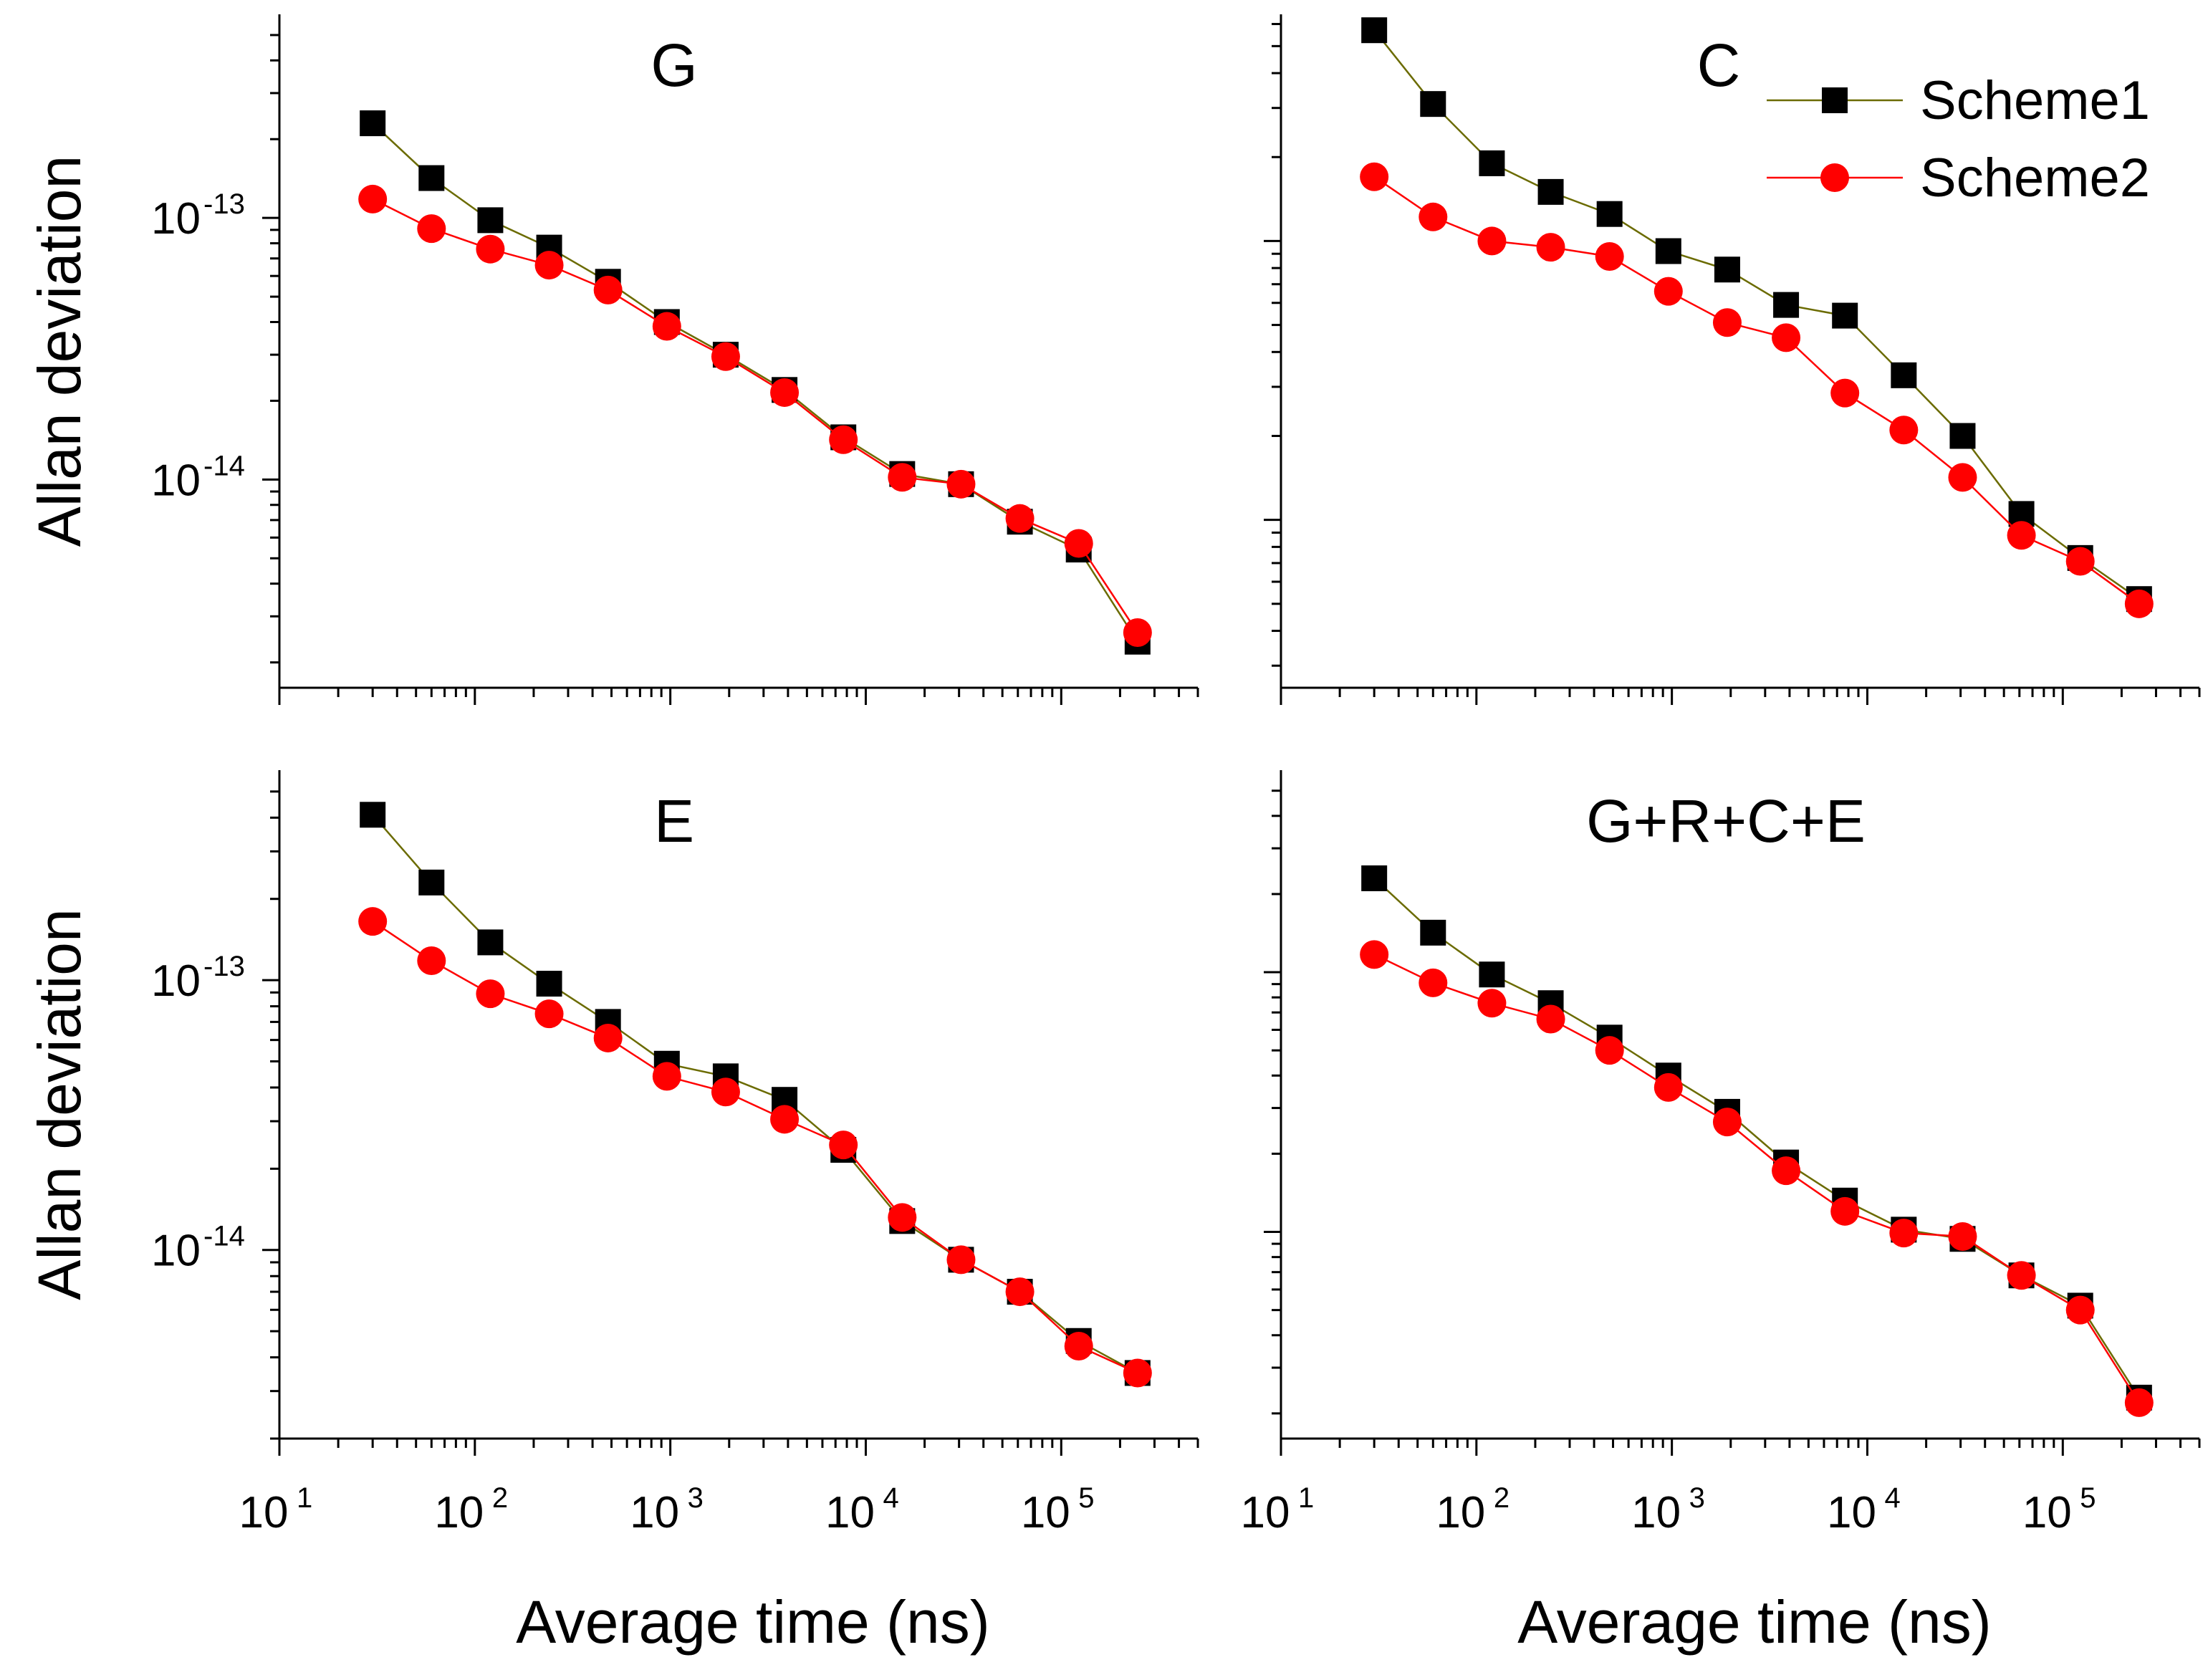  Describe the element at coordinates (1697, 1498) in the screenshot. I see `x-tick-label-exponent: 3` at that location.